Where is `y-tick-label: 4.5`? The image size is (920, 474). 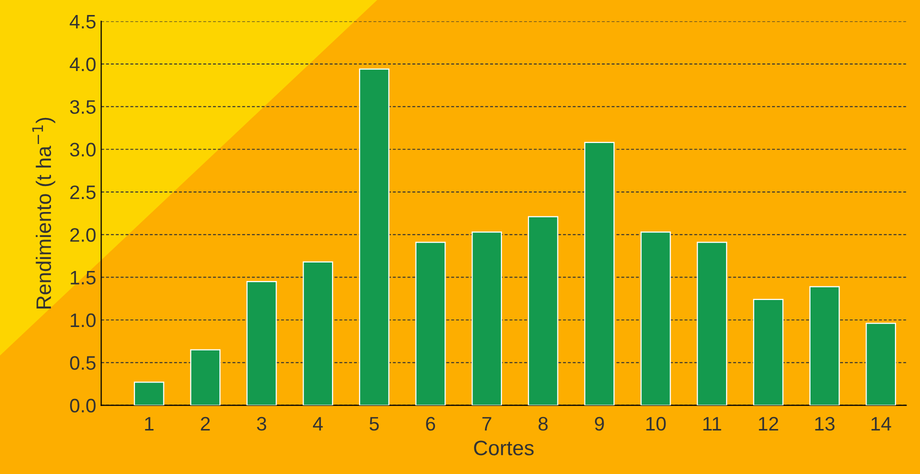
y-tick-label: 4.5 is located at coordinates (83, 22).